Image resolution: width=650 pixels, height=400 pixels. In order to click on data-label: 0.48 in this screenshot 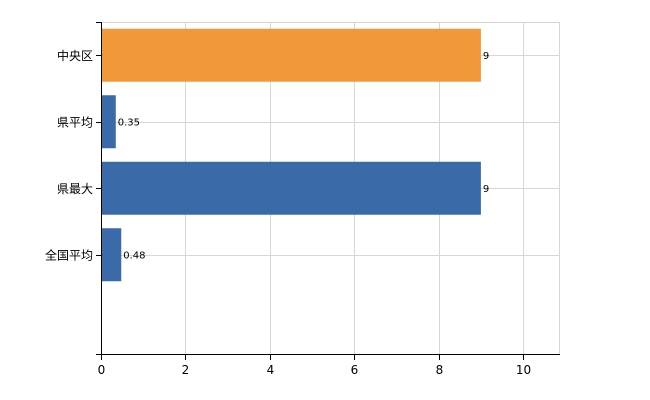, I will do `click(134, 255)`.